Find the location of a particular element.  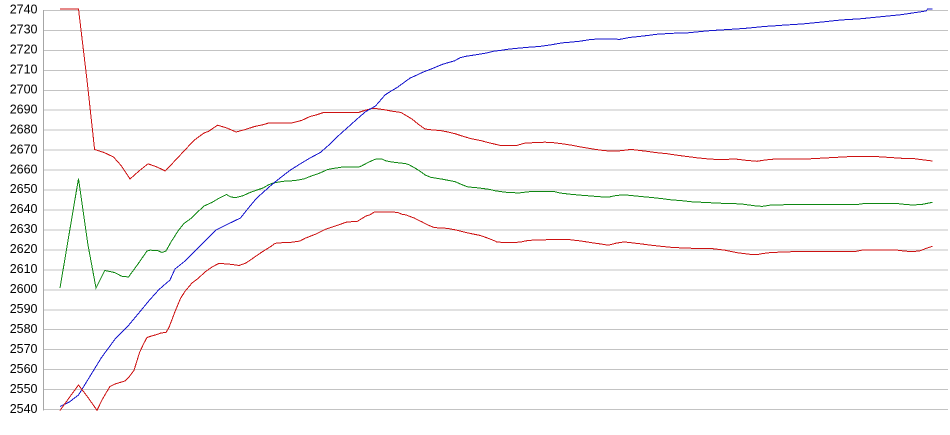

svg-text: 2560 is located at coordinates (24, 369).